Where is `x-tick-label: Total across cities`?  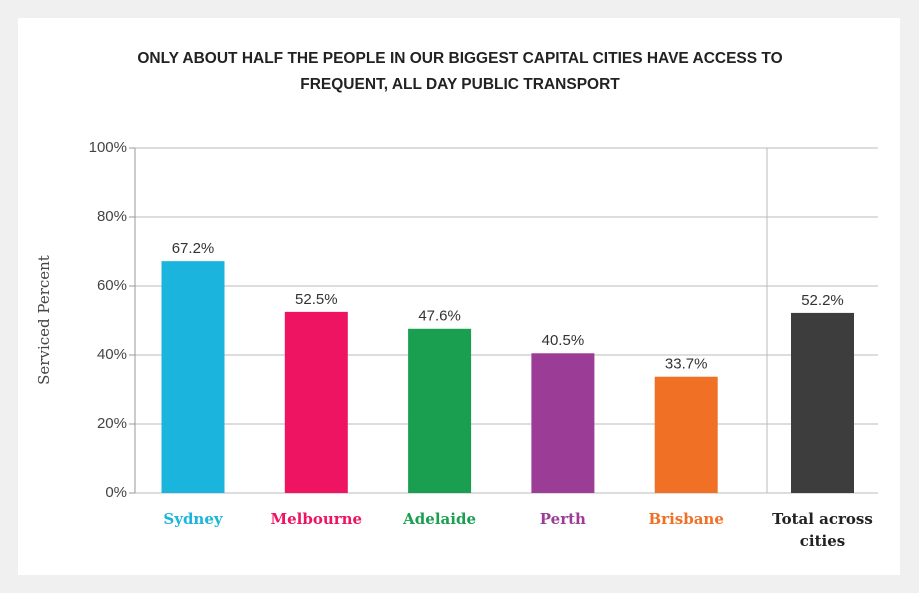 x-tick-label: Total across cities is located at coordinates (822, 530).